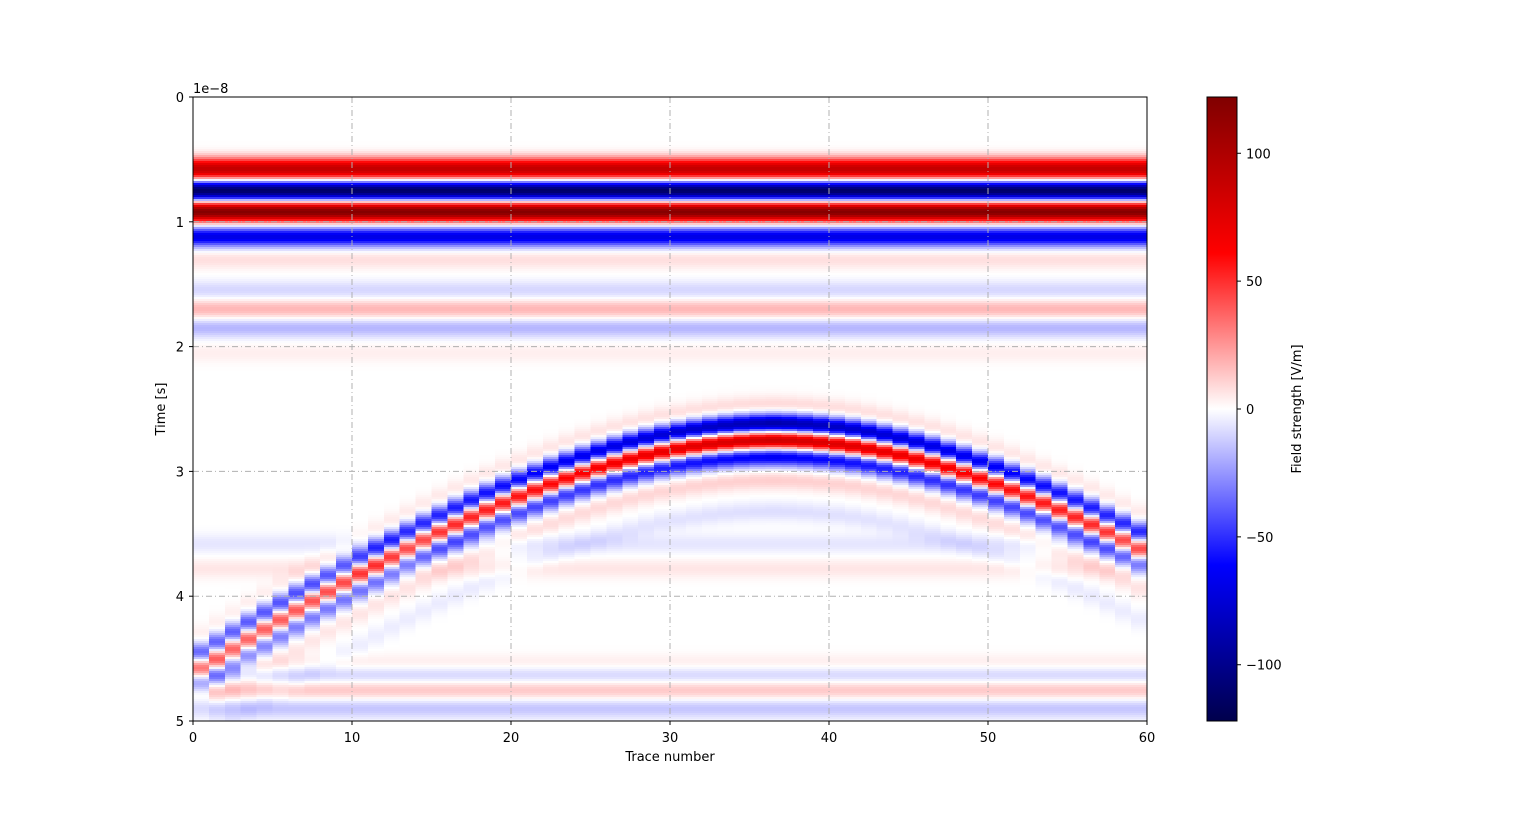  Describe the element at coordinates (1250, 410) in the screenshot. I see `colorbar-tick-label: 0` at that location.